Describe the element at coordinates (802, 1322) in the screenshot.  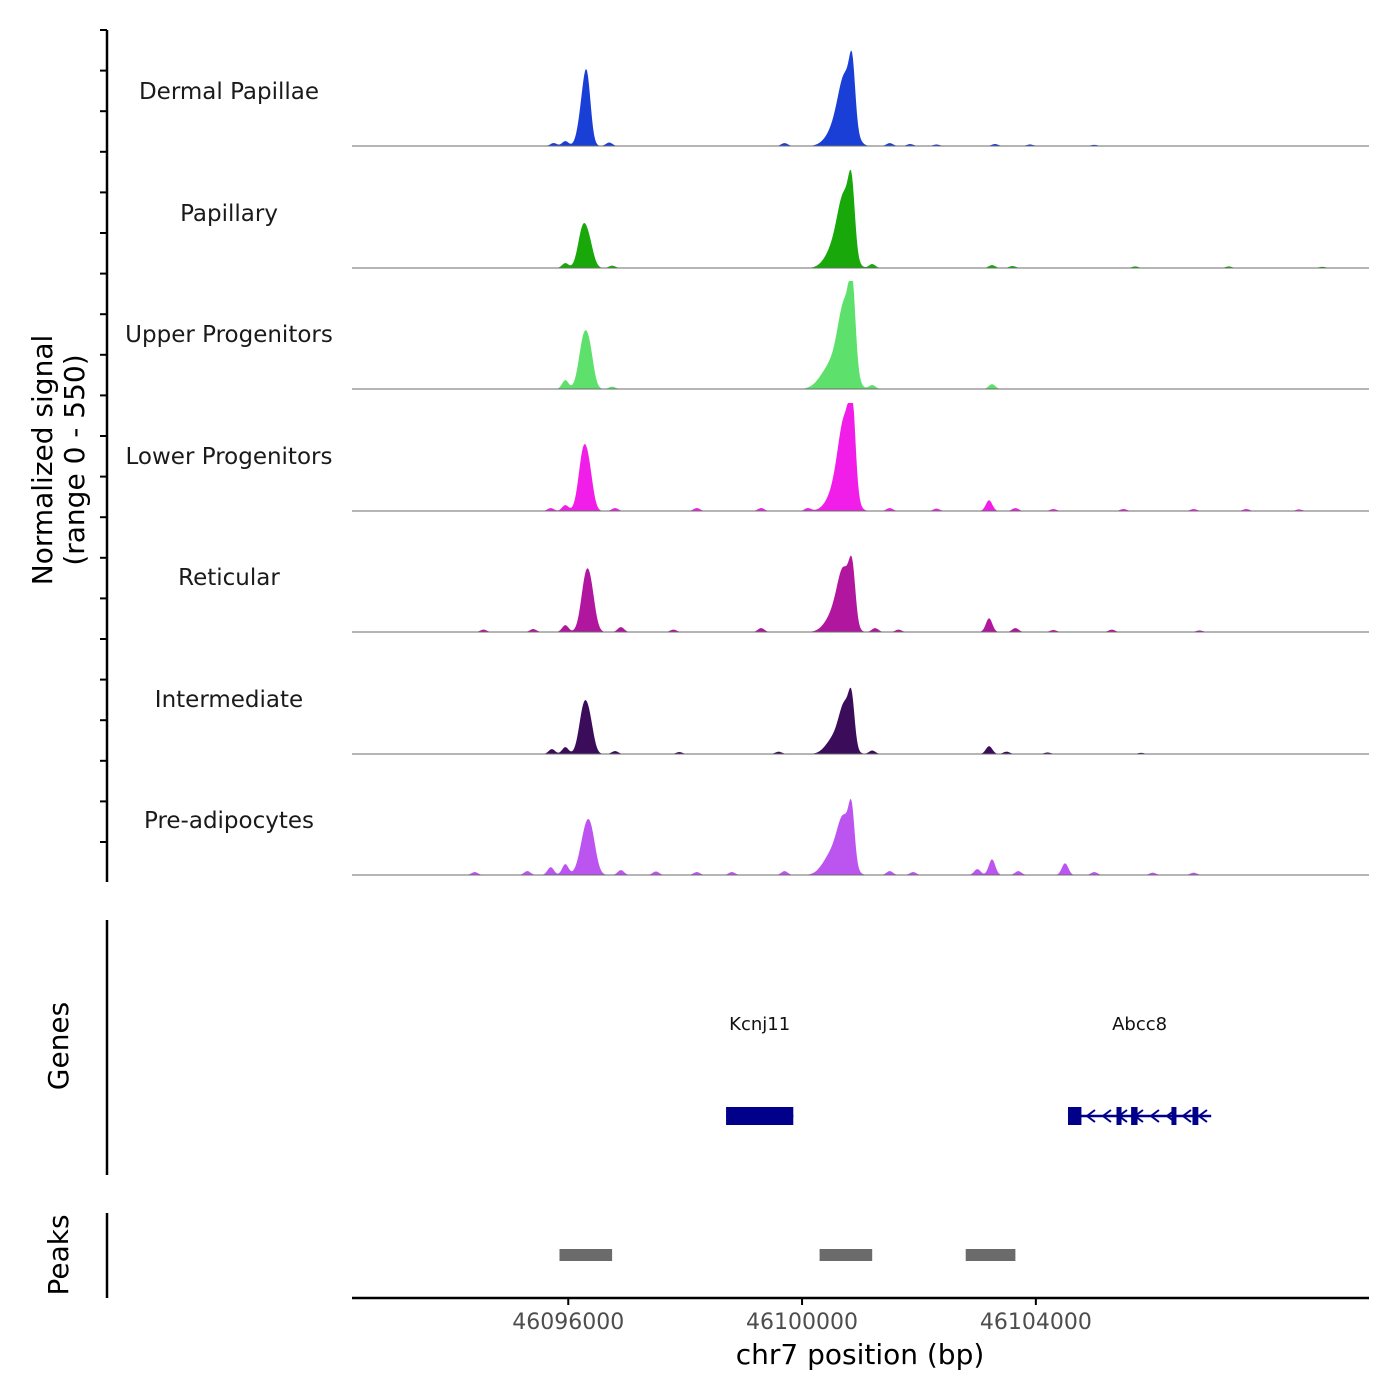
I see `x-tick-label: 46100000` at that location.